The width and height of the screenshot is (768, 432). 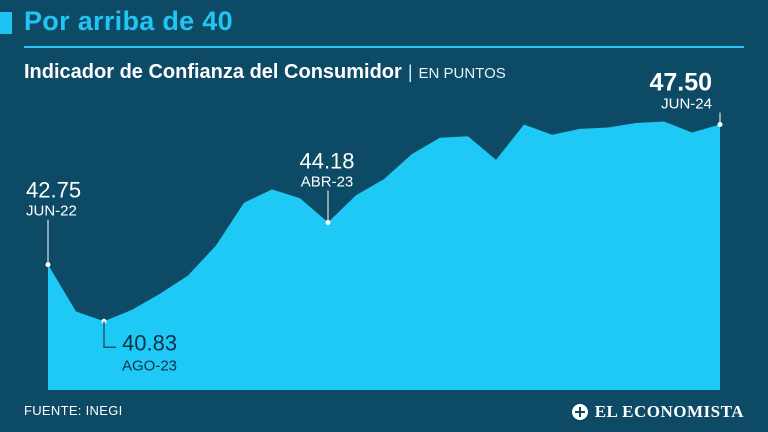 I want to click on unit-label: EN PUNTOS, so click(x=462, y=73).